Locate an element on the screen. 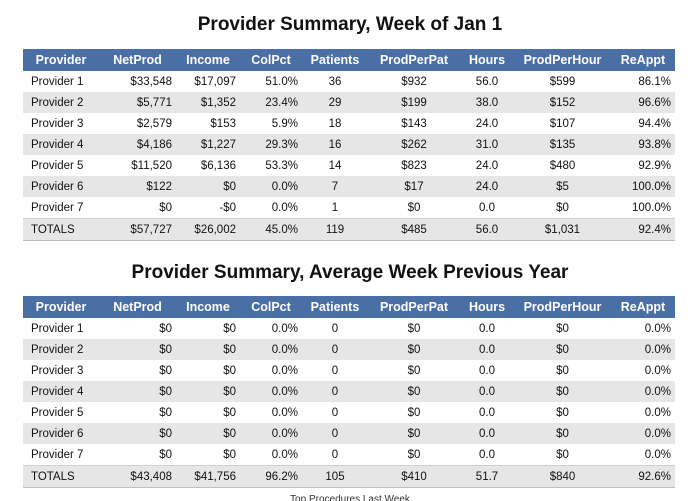 This screenshot has height=501, width=700. cell-reappt: 92.6% is located at coordinates (643, 476).